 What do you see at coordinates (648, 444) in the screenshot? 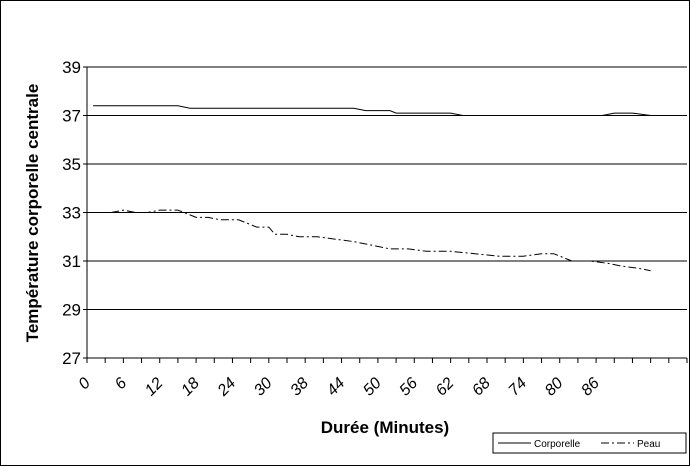
I see `legend-label-peau: Peau` at bounding box center [648, 444].